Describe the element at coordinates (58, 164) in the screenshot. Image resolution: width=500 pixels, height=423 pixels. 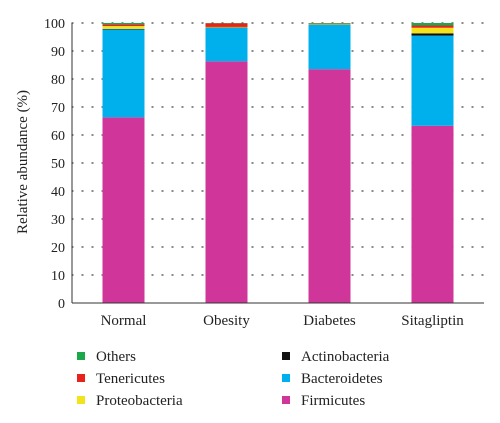
I see `y-tick-label: 50` at that location.